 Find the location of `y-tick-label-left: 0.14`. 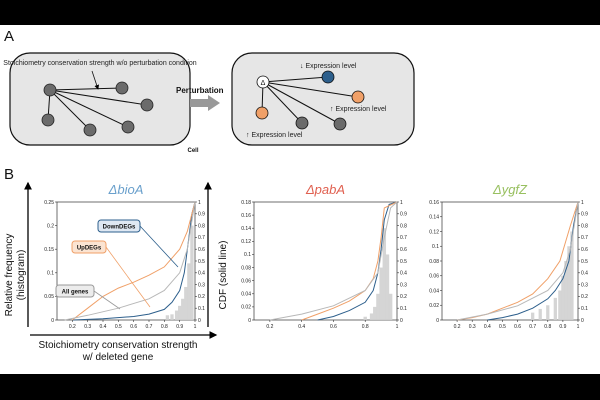

y-tick-label-left: 0.14 is located at coordinates (246, 229).